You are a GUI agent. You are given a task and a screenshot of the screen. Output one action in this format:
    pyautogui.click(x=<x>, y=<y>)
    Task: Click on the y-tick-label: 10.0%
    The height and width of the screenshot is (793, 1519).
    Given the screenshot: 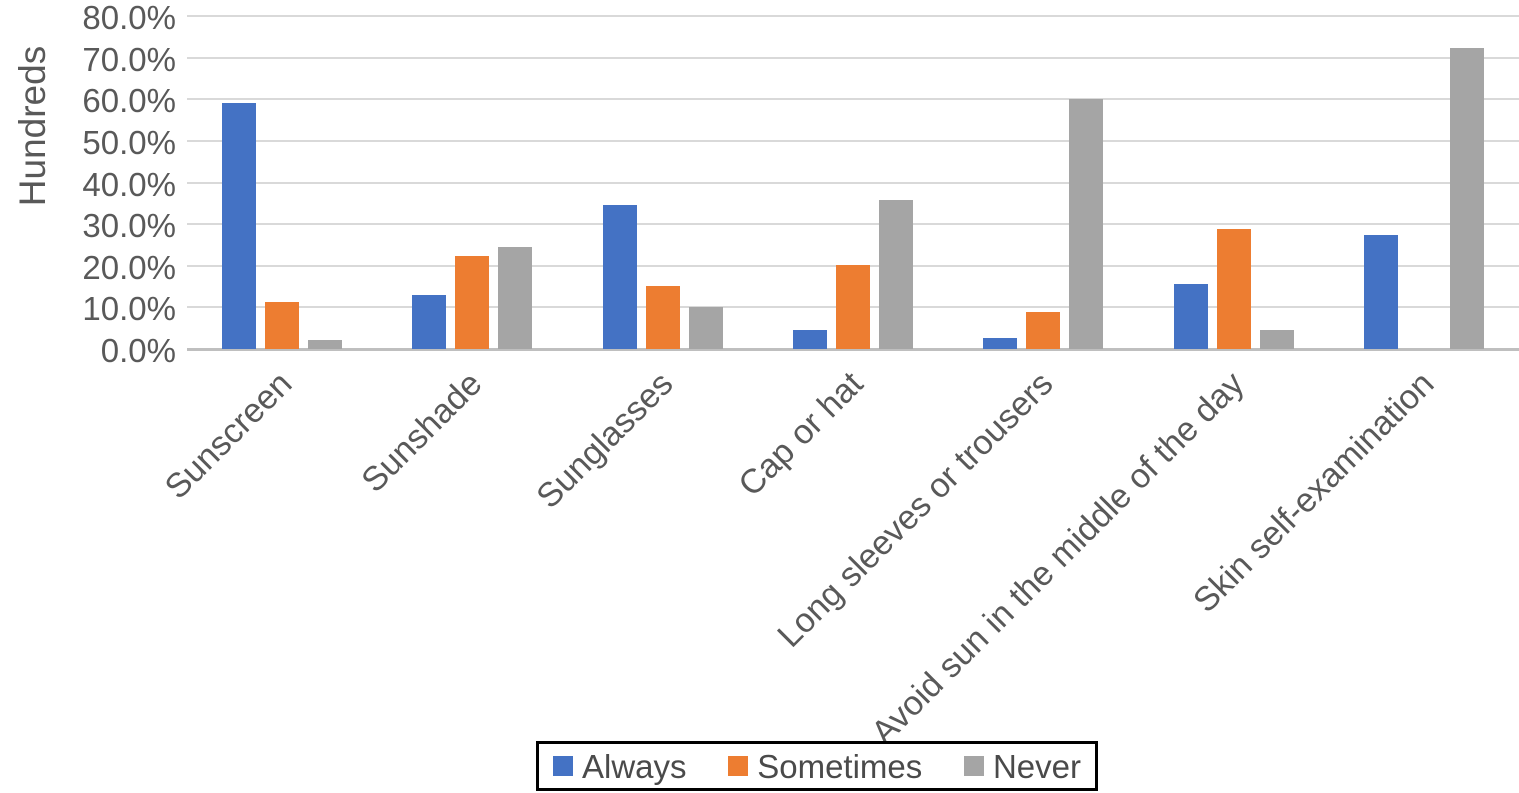 What is the action you would take?
    pyautogui.click(x=129, y=309)
    